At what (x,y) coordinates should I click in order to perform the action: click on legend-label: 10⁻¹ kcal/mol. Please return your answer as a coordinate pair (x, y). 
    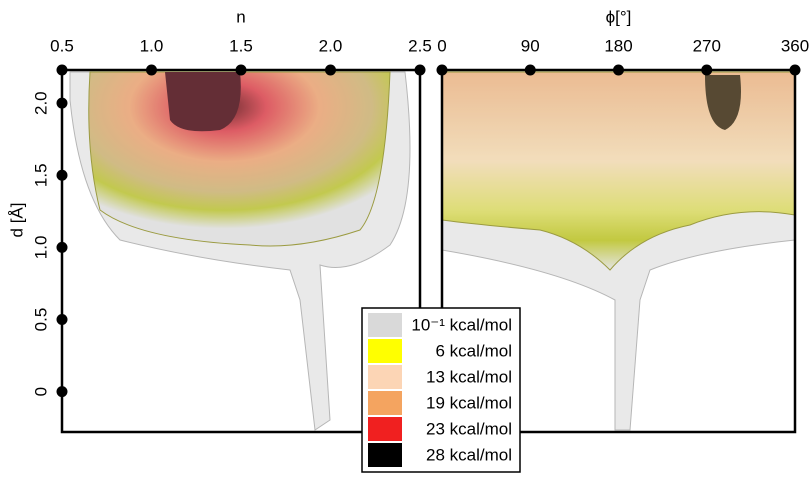
    Looking at the image, I should click on (461, 324).